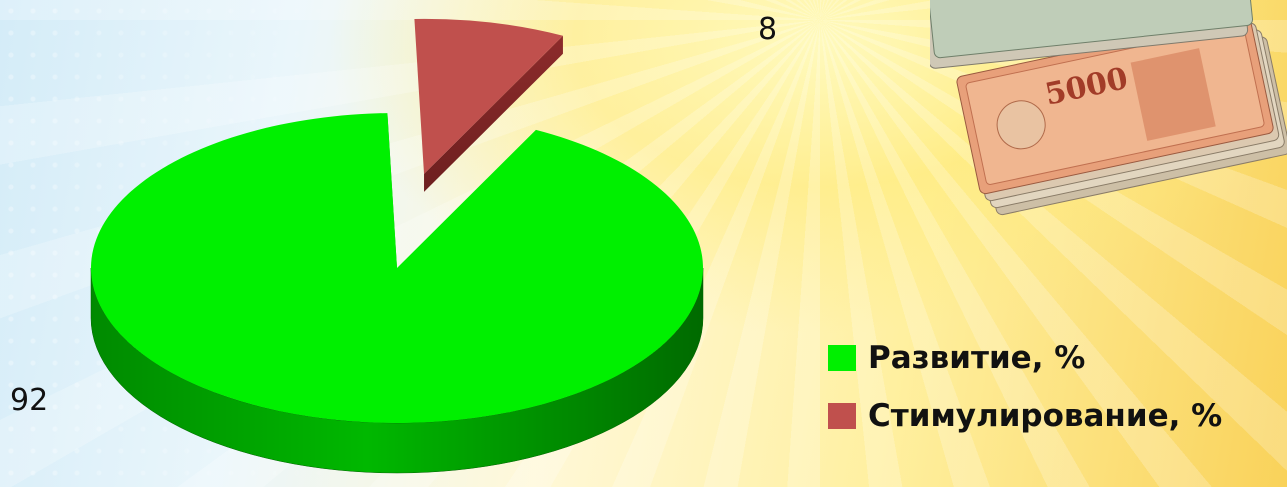 Image resolution: width=1287 pixels, height=487 pixels. I want to click on legend-swatch-razvitie, so click(842, 358).